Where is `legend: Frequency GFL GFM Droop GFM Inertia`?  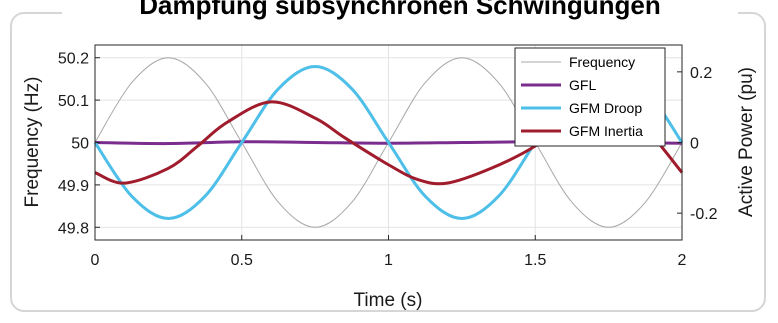 legend: Frequency GFL GFM Droop GFM Inertia is located at coordinates (590, 97).